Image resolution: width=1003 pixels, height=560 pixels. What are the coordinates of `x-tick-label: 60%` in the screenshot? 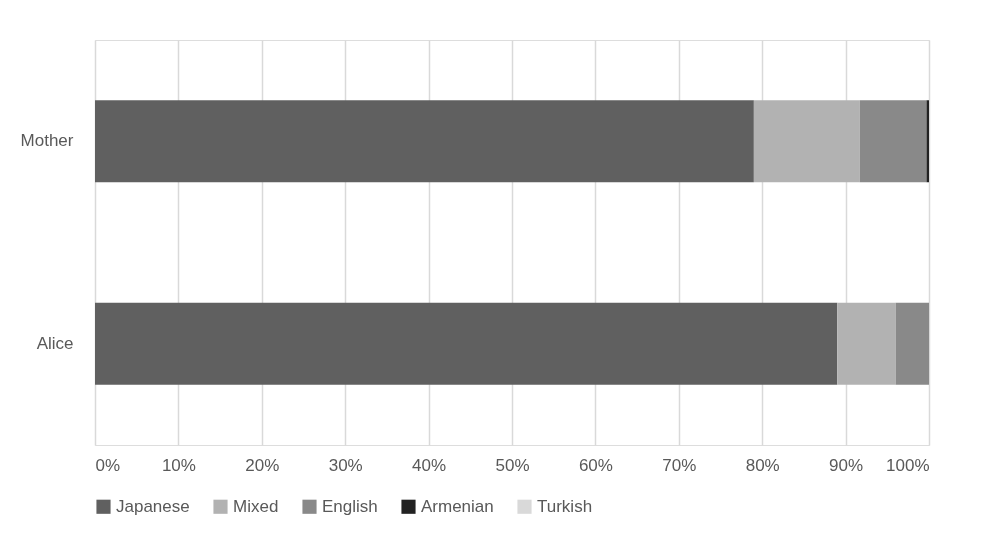 It's located at (595, 465).